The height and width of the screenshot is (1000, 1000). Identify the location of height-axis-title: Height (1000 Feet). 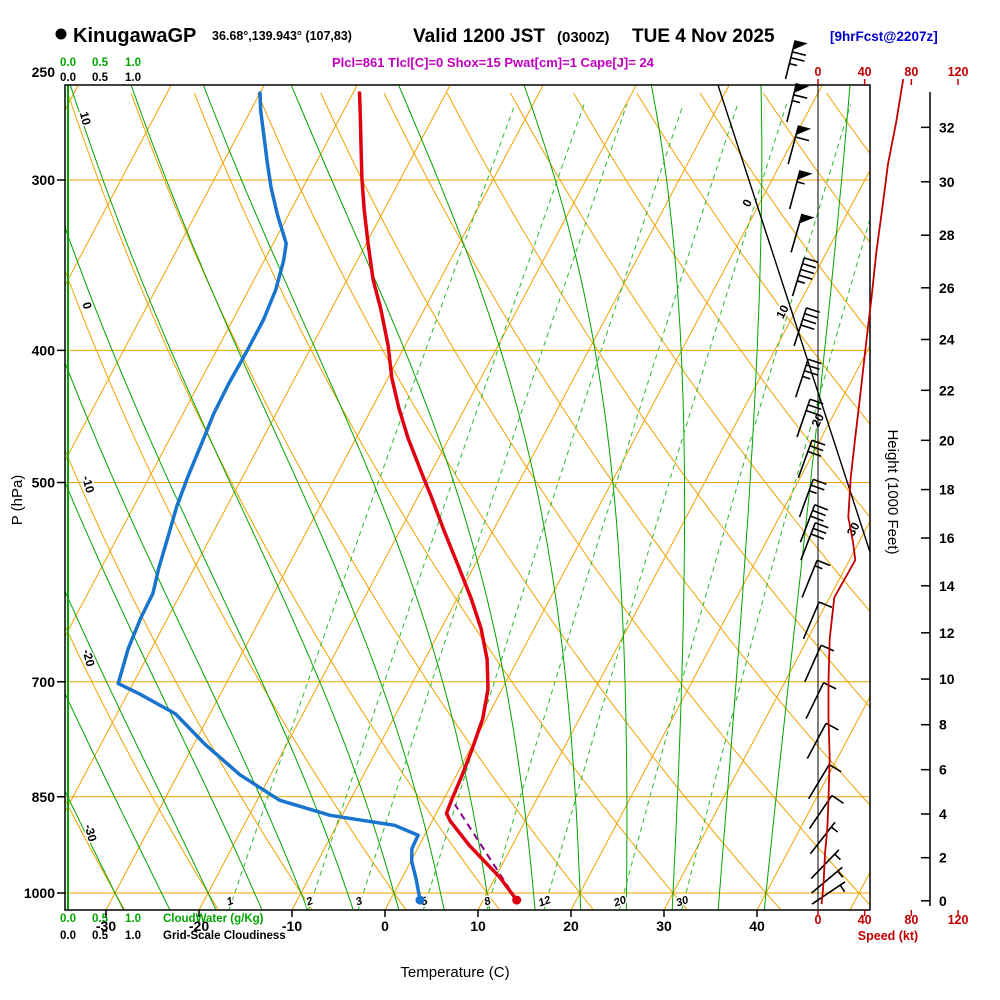
(892, 491).